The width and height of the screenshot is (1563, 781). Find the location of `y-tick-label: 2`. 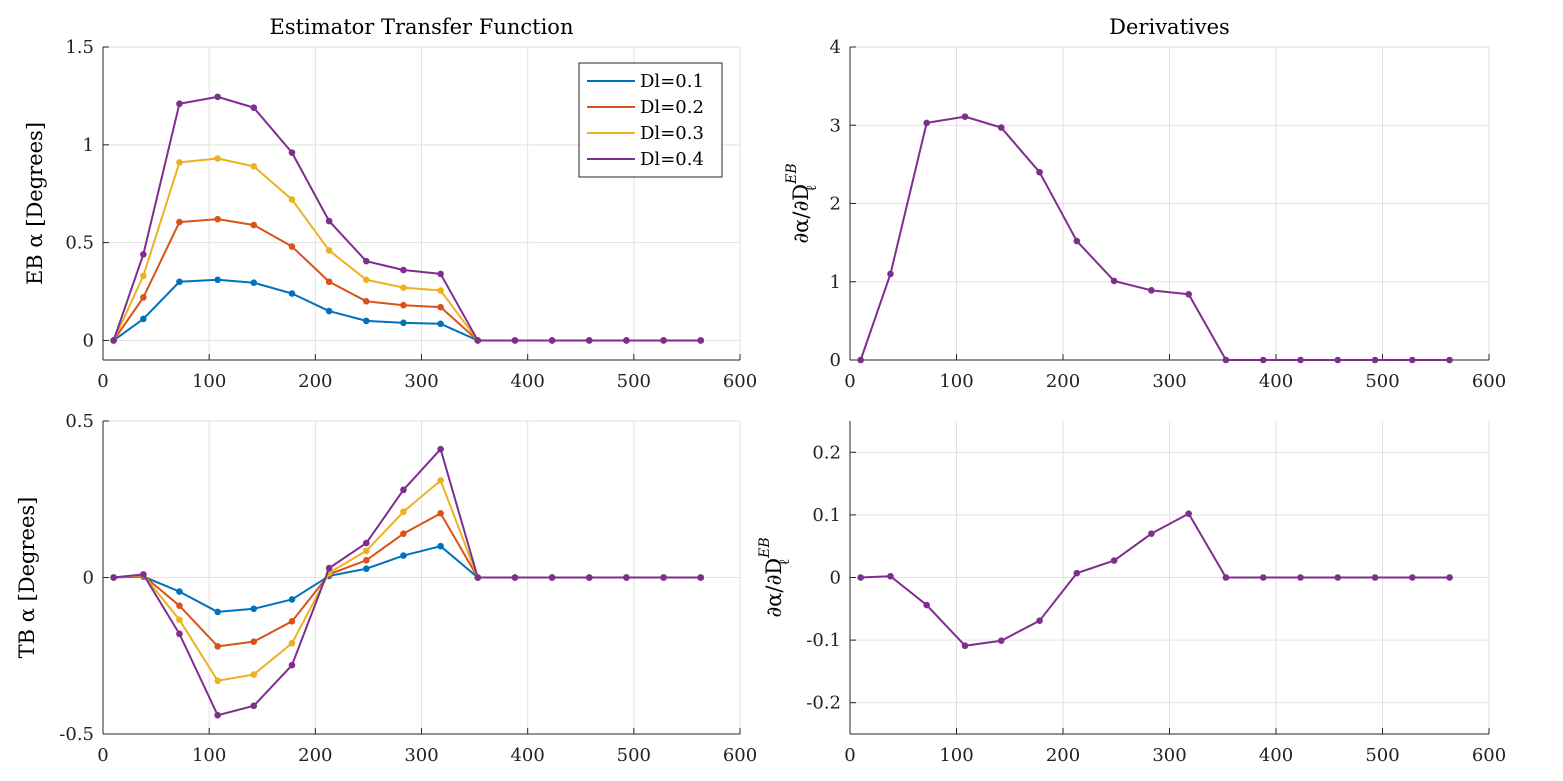

y-tick-label: 2 is located at coordinates (835, 204).